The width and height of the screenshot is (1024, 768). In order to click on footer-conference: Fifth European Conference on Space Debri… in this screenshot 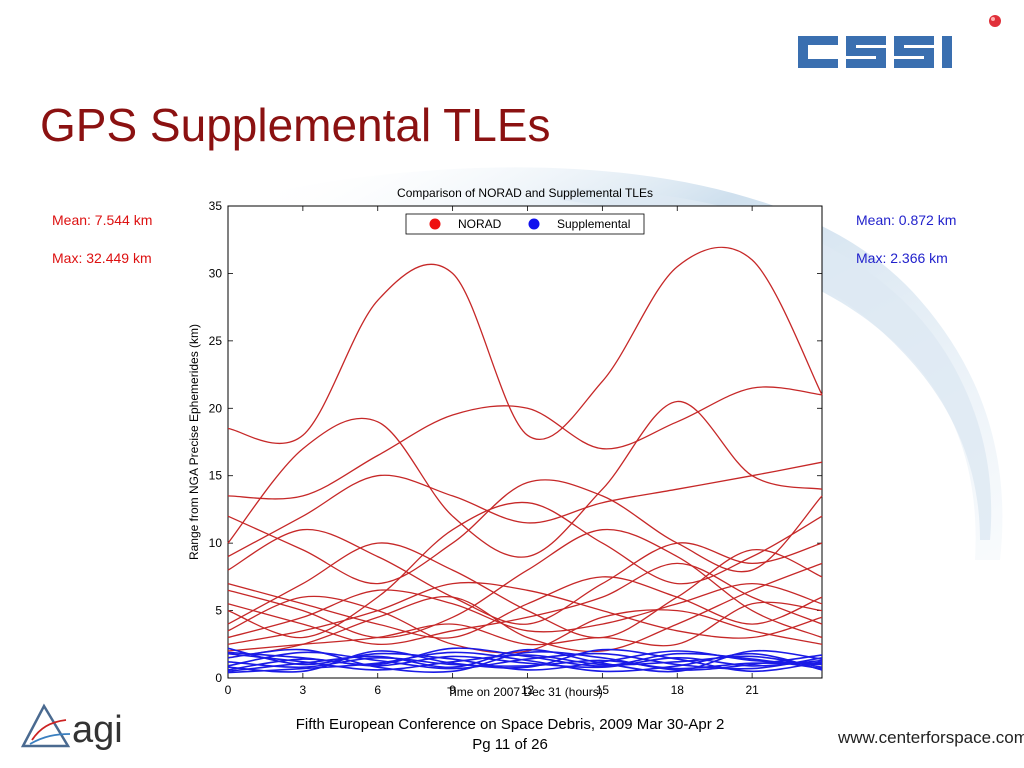, I will do `click(510, 724)`.